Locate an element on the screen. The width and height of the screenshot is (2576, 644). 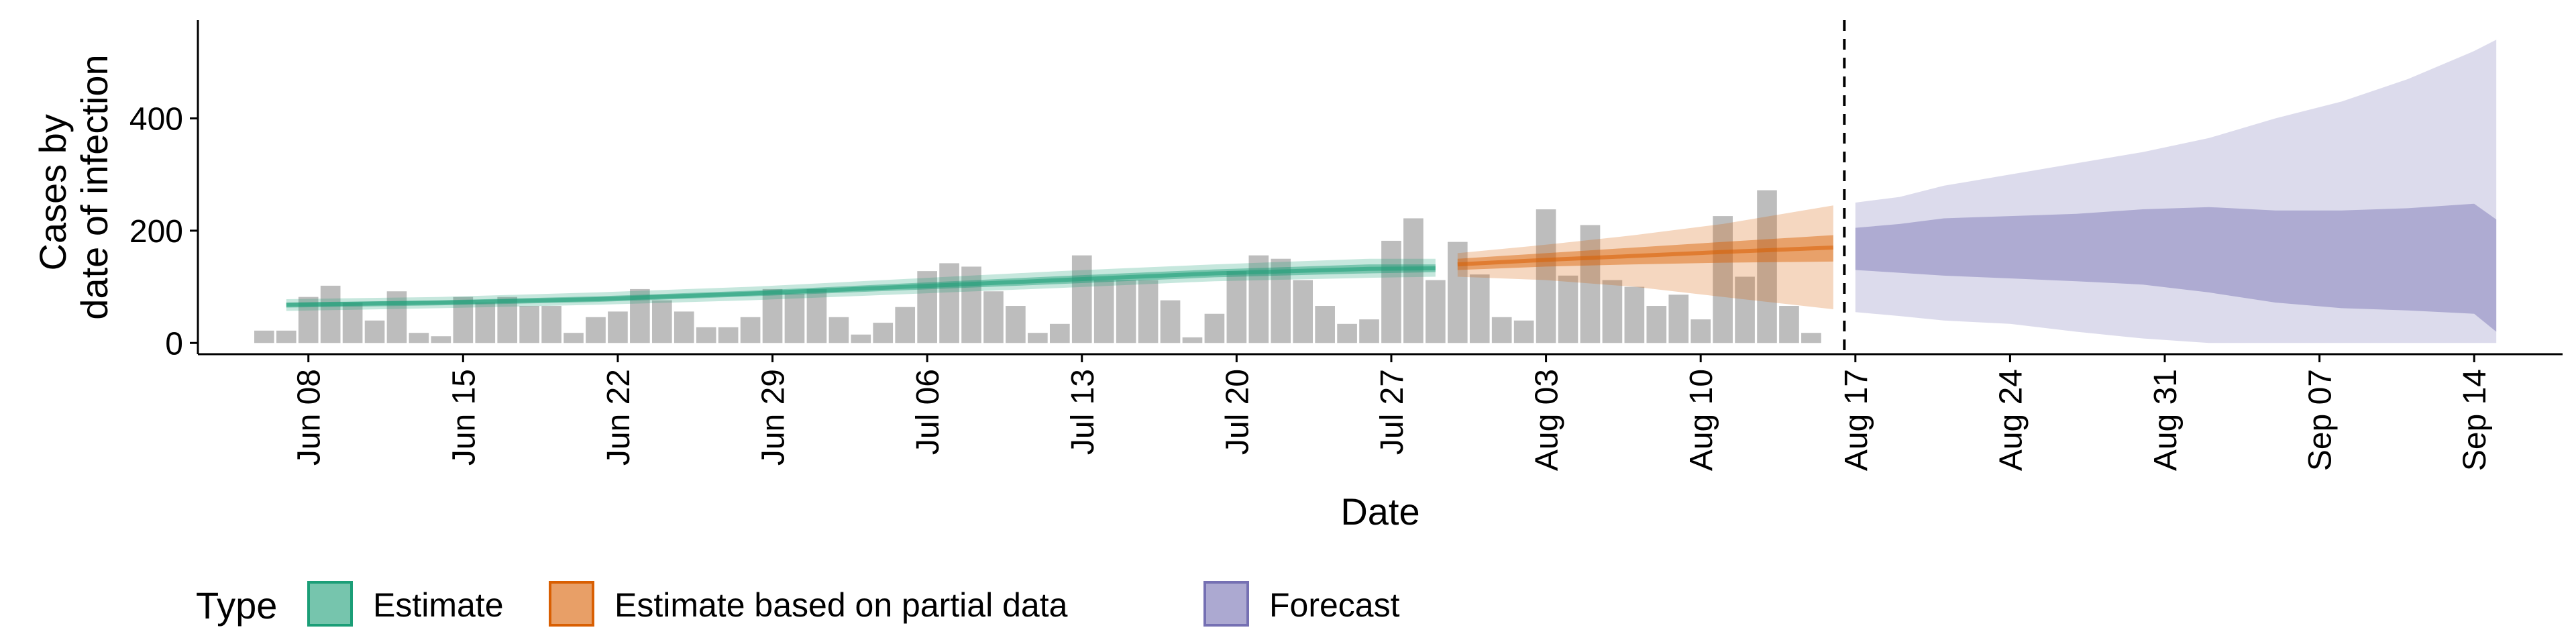
y-axis-title-line-2: date of infection is located at coordinates (94, 186).